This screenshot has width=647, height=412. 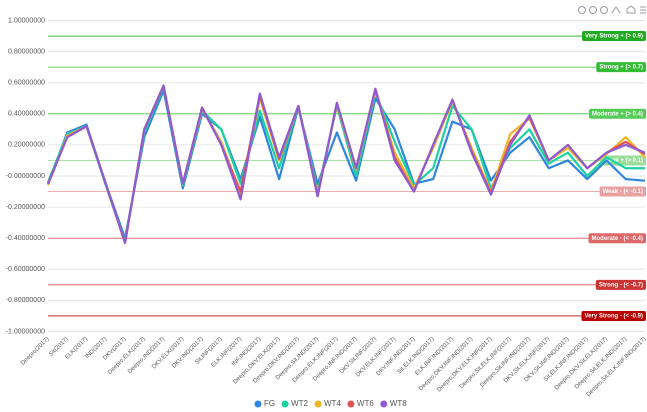 I want to click on threshold-label: Strong - (< -0.7), so click(x=621, y=285).